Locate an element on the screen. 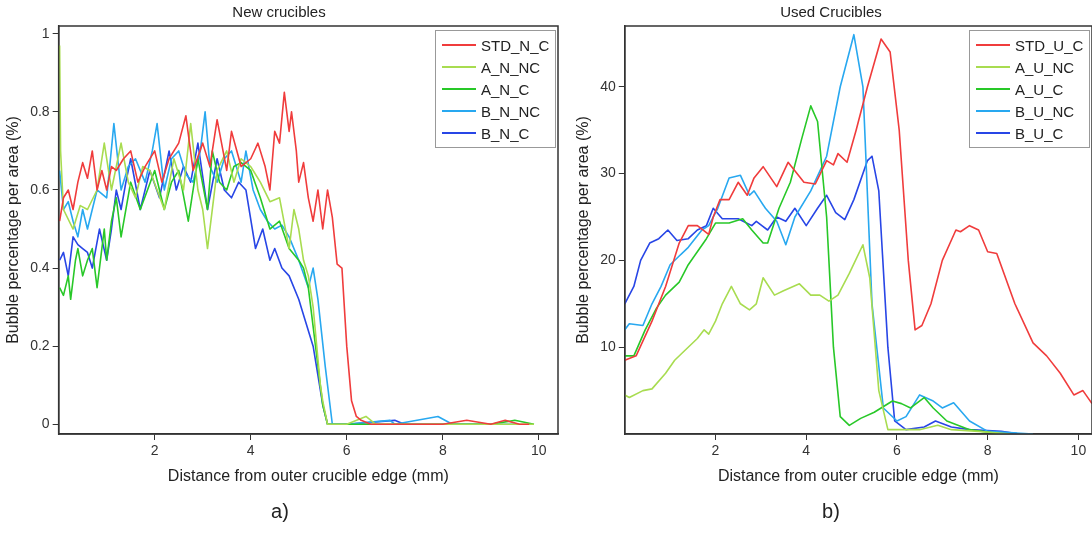 The height and width of the screenshot is (540, 1092). y-tick-label: 40 is located at coordinates (608, 85).